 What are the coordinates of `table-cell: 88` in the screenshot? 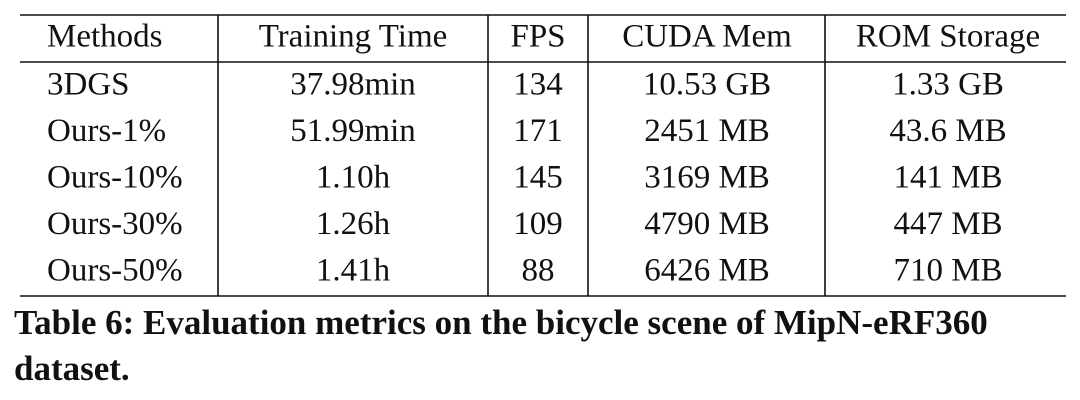 It's located at (538, 271).